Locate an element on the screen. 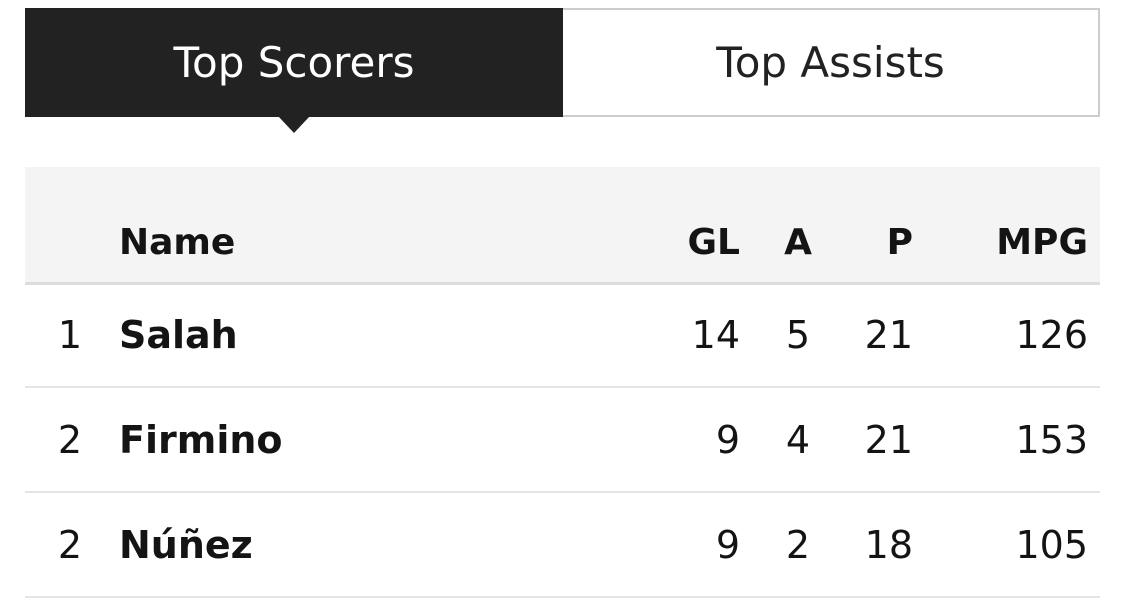  player-name: Salah is located at coordinates (178, 335).